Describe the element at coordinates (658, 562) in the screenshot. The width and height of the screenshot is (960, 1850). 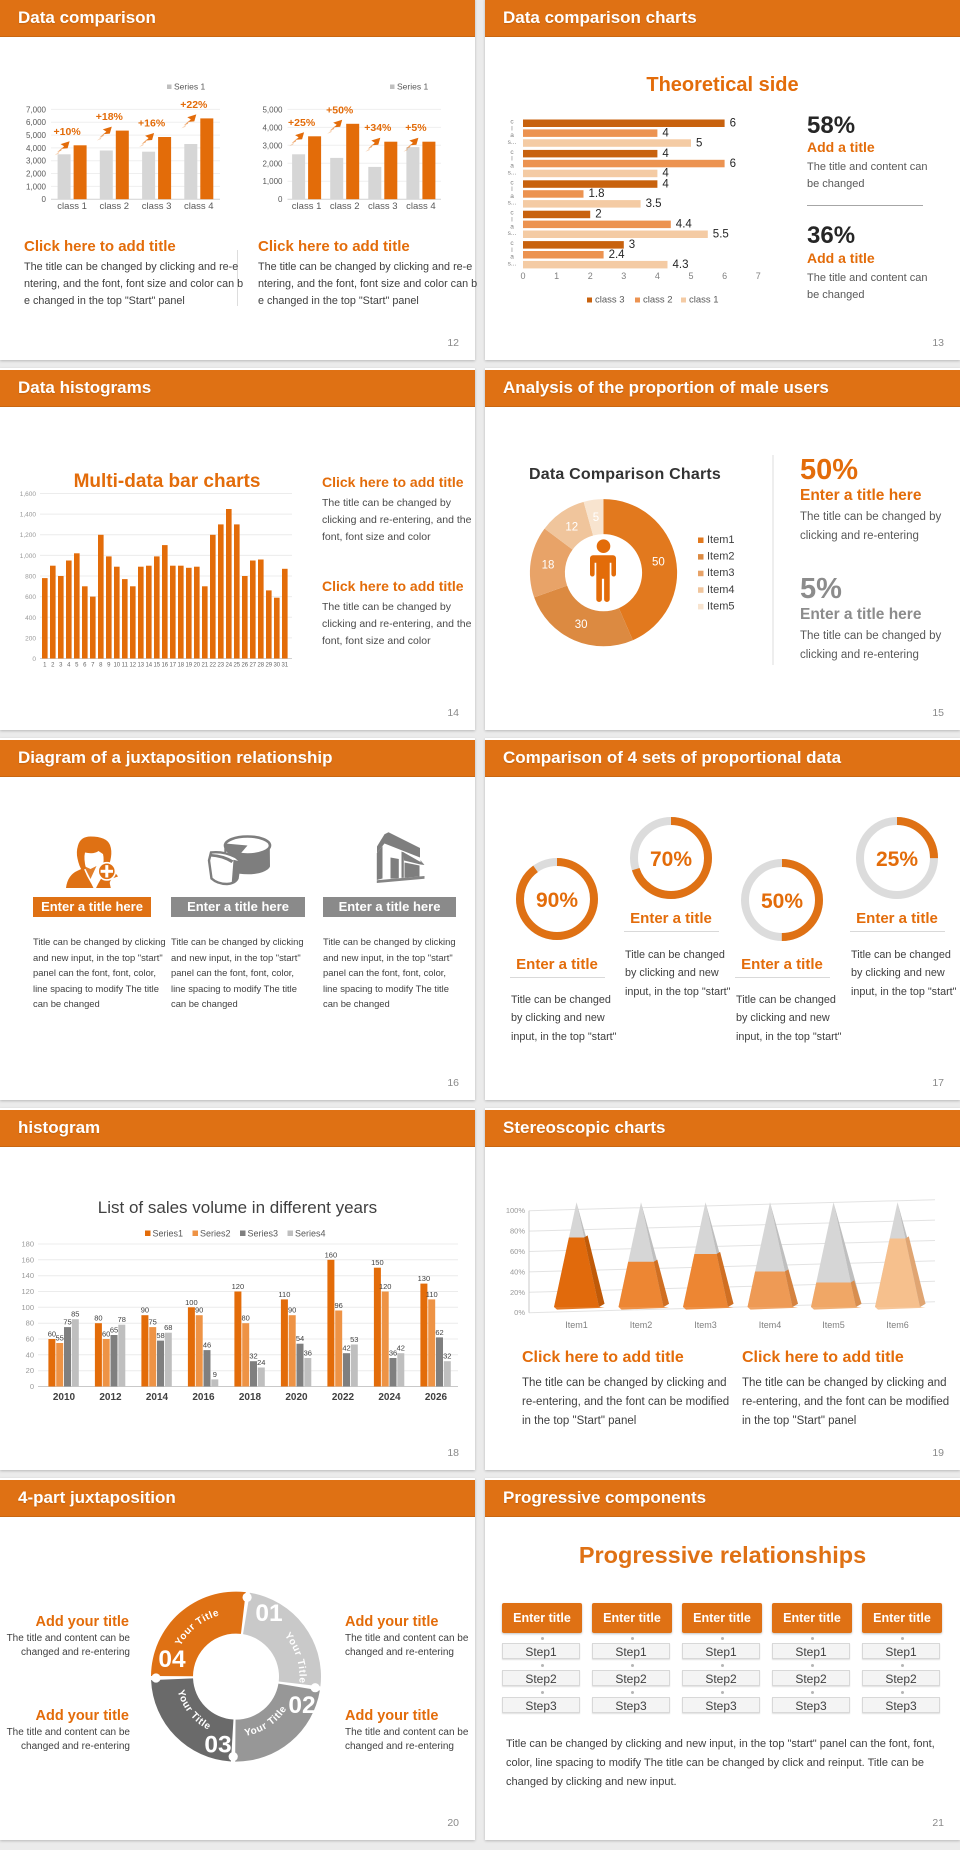
I see `svg-text: 50` at that location.